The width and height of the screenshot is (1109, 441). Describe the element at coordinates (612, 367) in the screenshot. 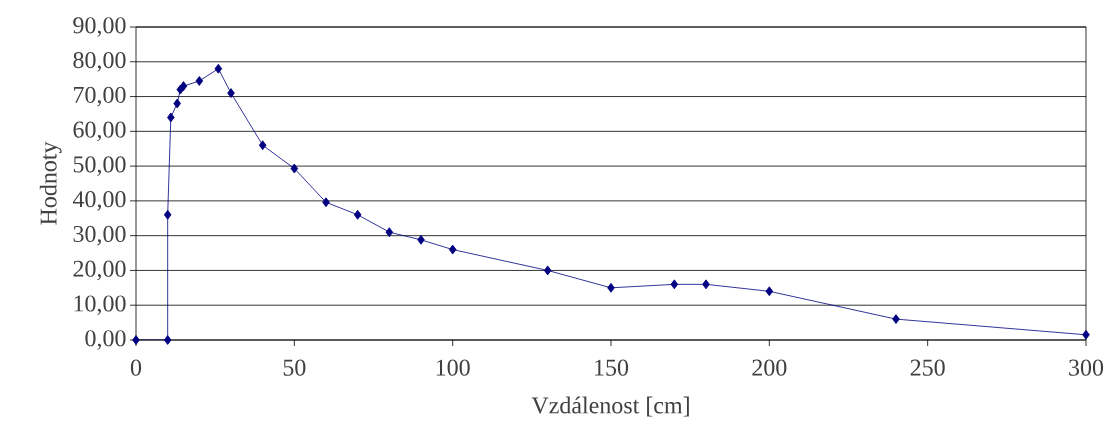

I see `x-tick-label: 150` at that location.